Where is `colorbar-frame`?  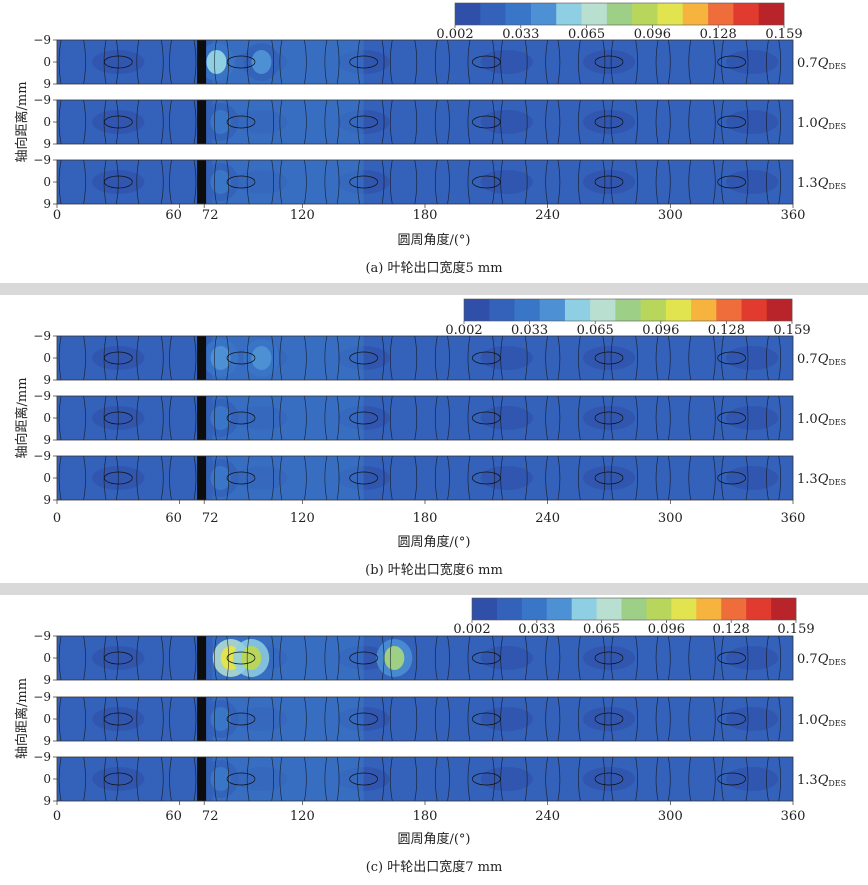 colorbar-frame is located at coordinates (628, 310).